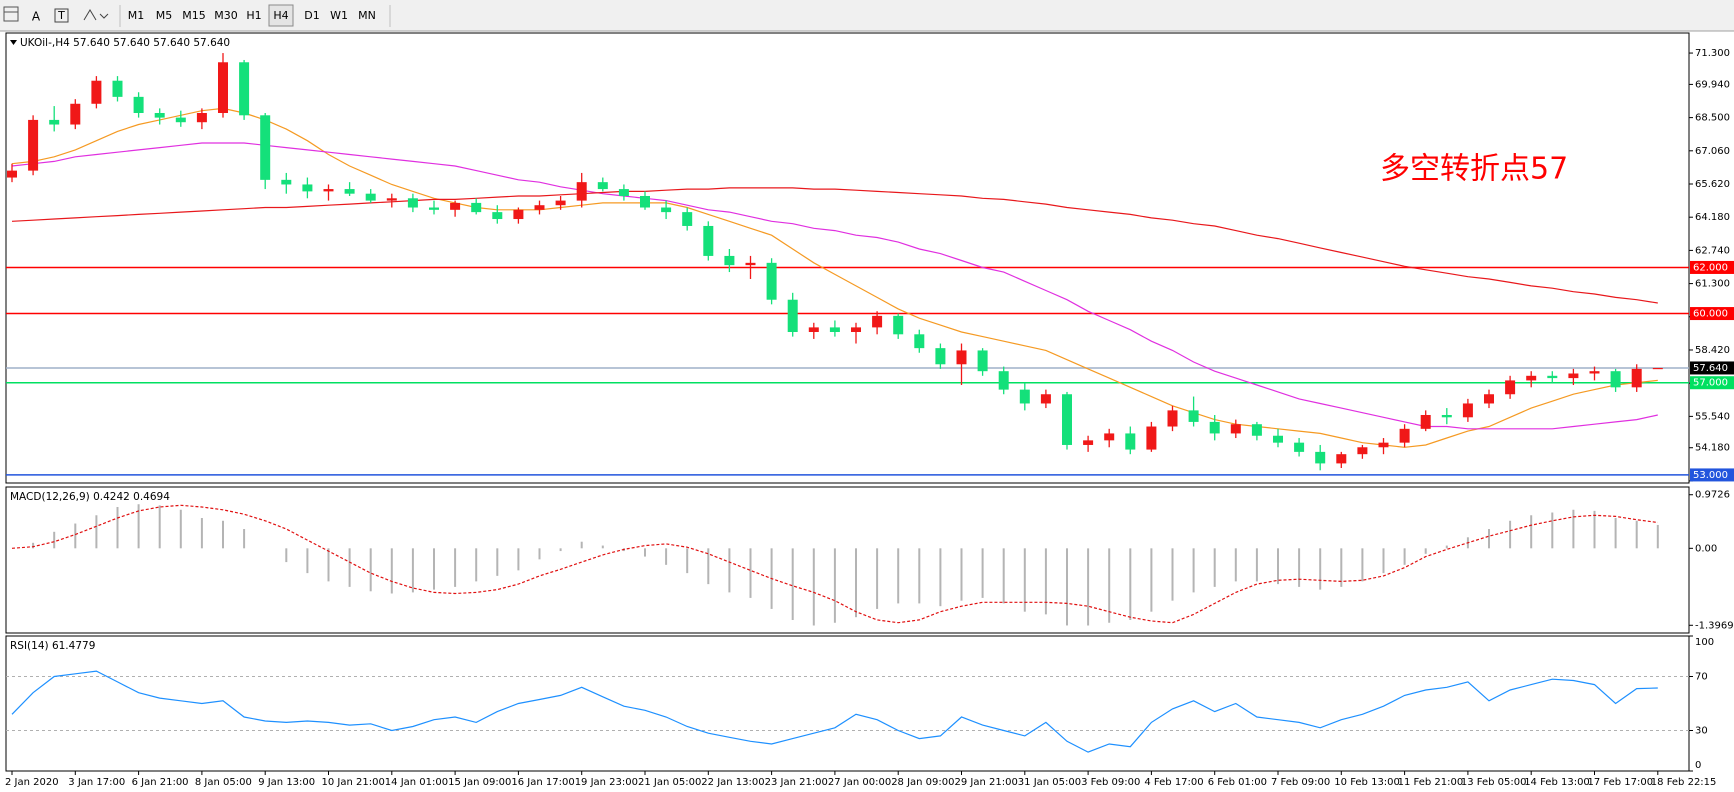 The width and height of the screenshot is (1734, 792). Describe the element at coordinates (1710, 368) in the screenshot. I see `level-label: 57.640` at that location.